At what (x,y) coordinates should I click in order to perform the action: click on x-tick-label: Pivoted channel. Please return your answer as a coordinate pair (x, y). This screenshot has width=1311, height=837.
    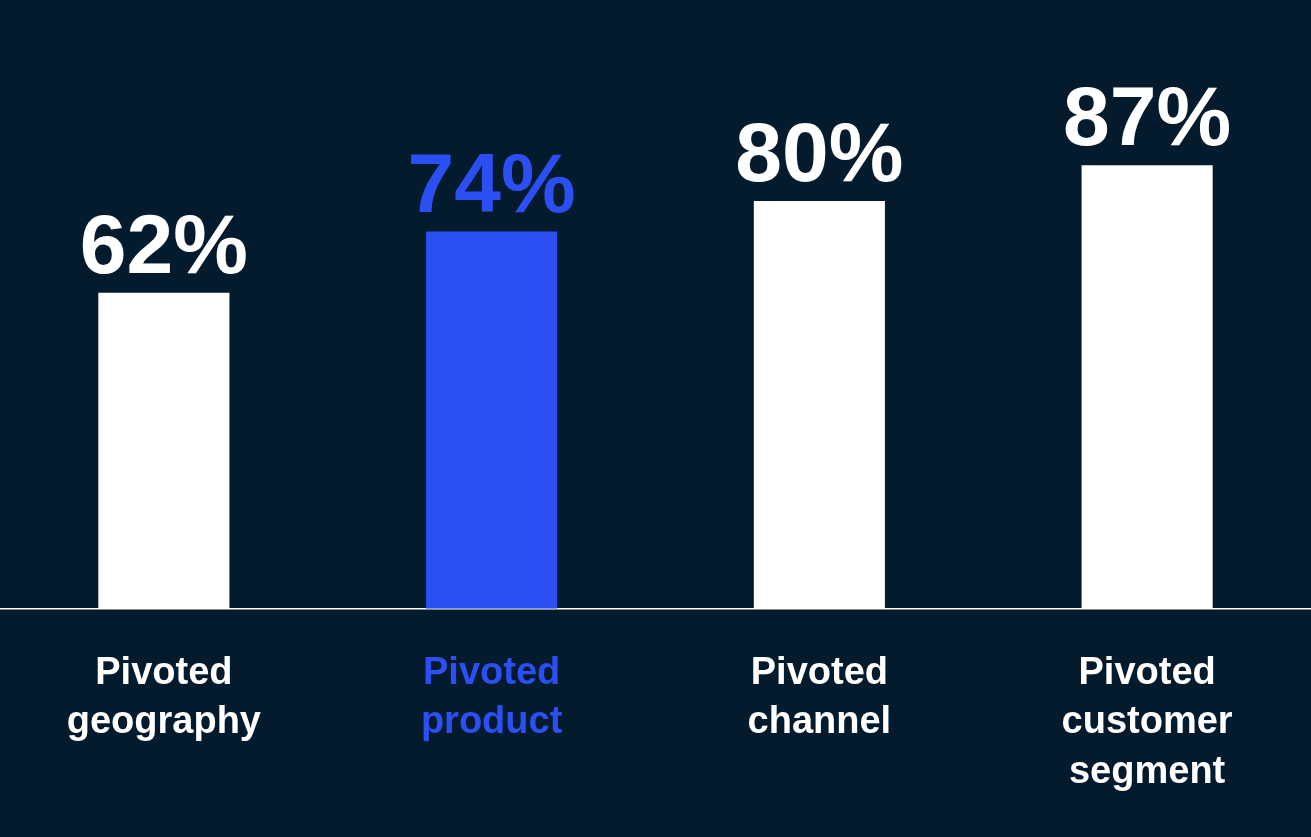
    Looking at the image, I should click on (819, 695).